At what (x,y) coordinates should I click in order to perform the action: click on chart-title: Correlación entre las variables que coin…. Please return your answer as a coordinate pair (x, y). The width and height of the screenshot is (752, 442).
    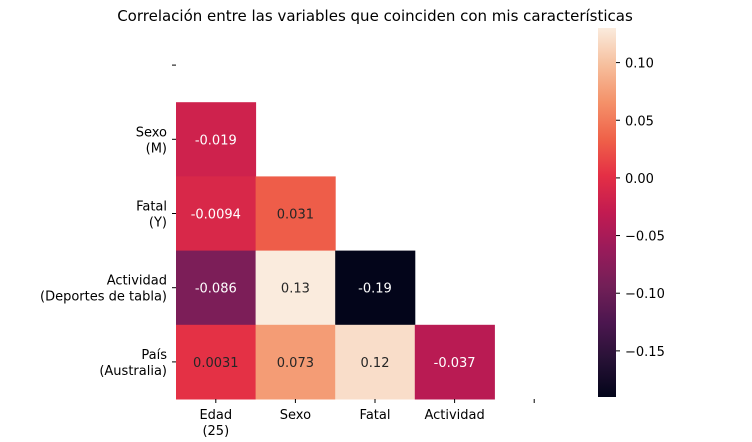
    Looking at the image, I should click on (375, 16).